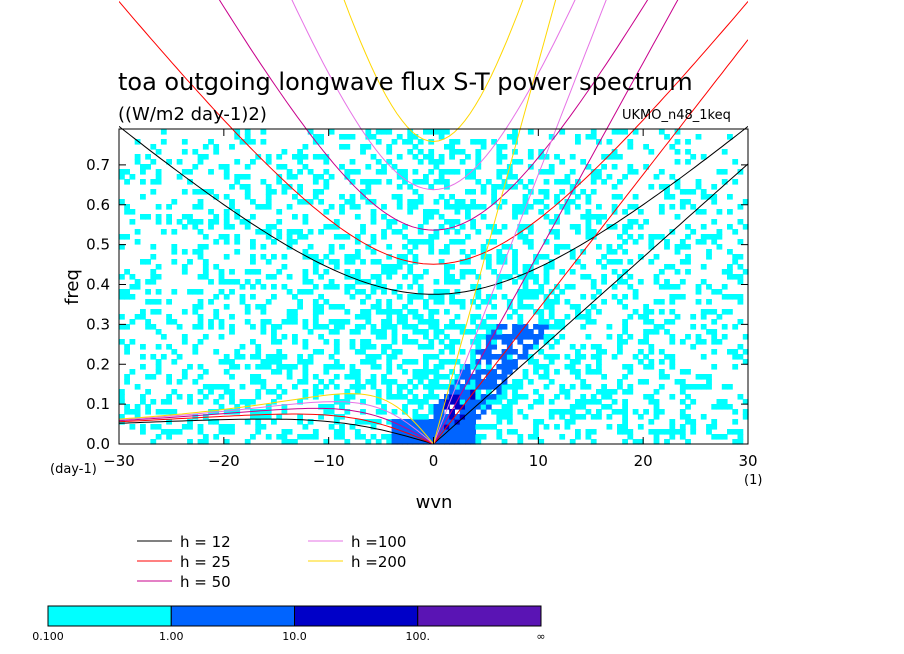  What do you see at coordinates (434, 461) in the screenshot?
I see `x-tick-label: 0` at bounding box center [434, 461].